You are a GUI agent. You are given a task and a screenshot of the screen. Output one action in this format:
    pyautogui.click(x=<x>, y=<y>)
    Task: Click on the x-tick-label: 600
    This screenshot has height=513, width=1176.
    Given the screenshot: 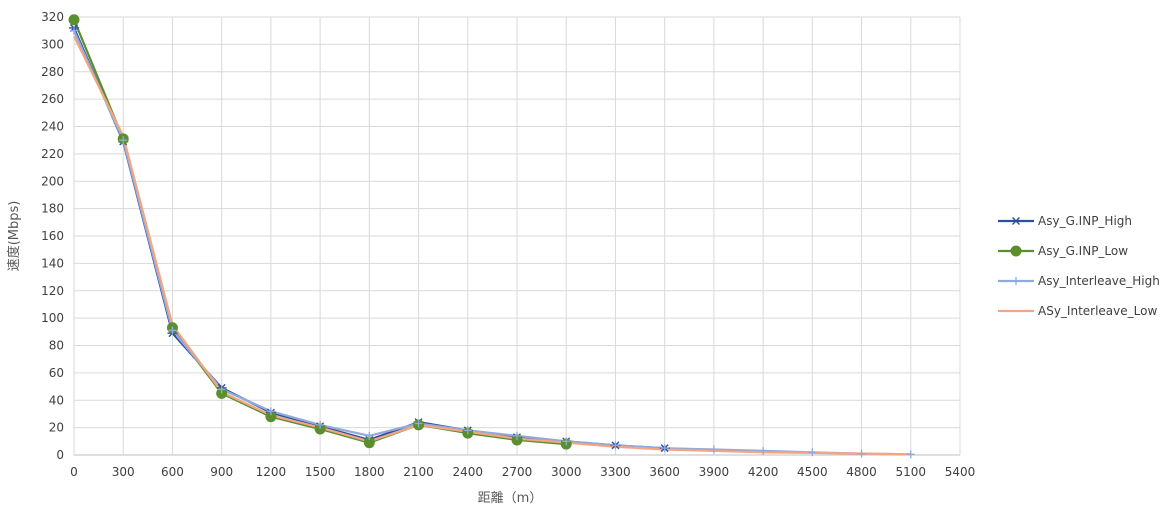 What is the action you would take?
    pyautogui.click(x=172, y=472)
    